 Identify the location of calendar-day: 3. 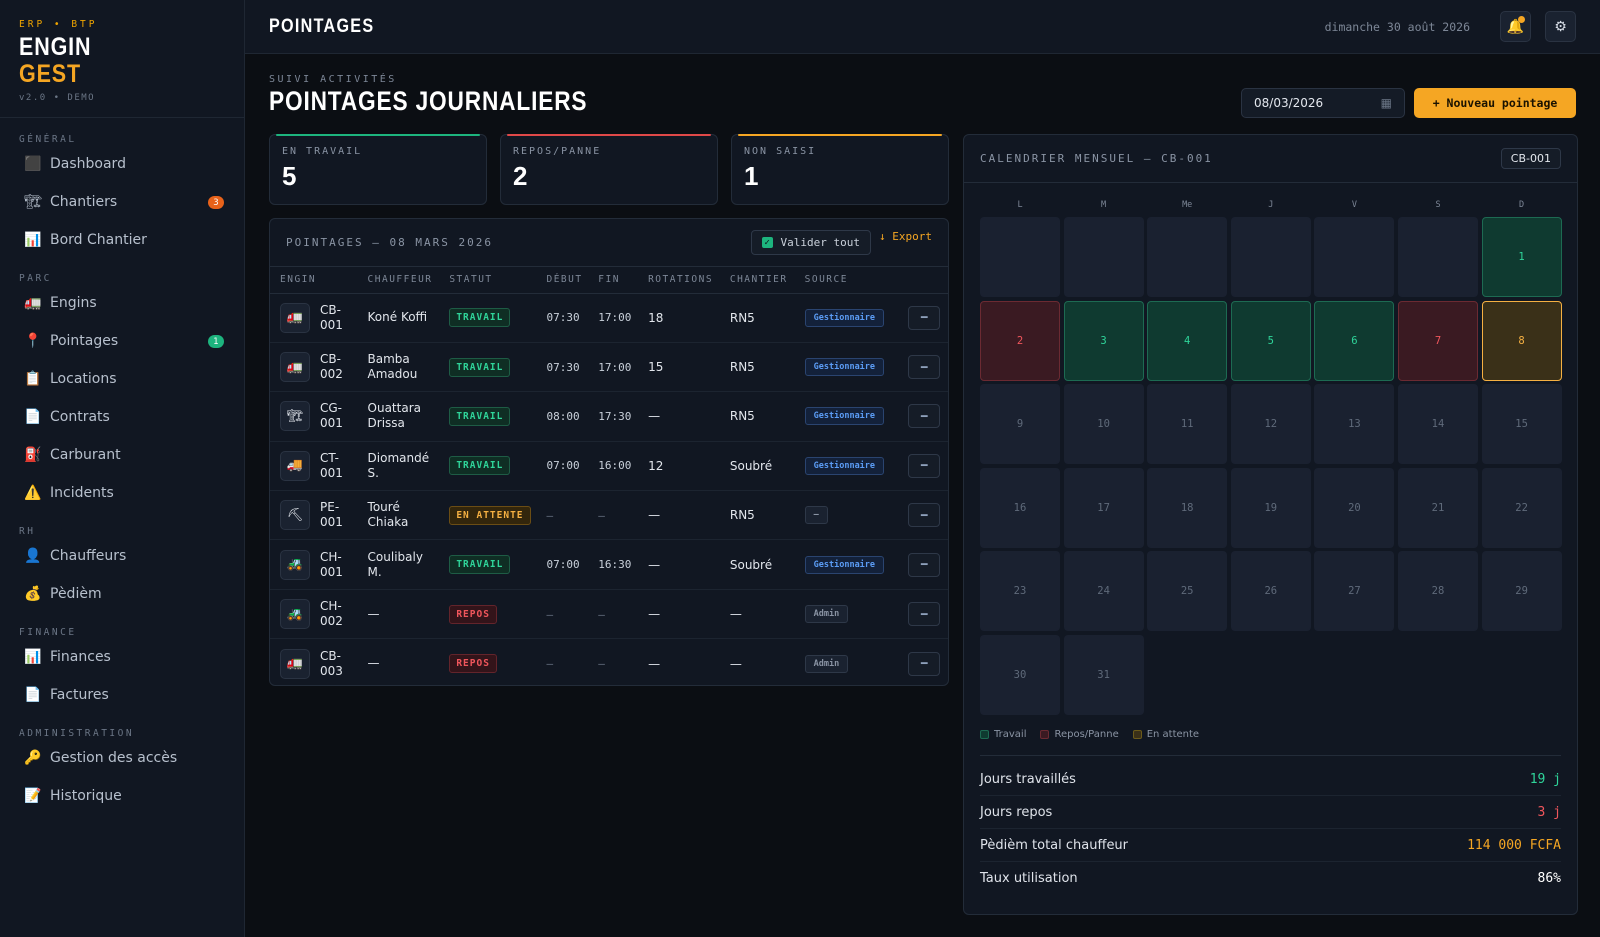
(1103, 340).